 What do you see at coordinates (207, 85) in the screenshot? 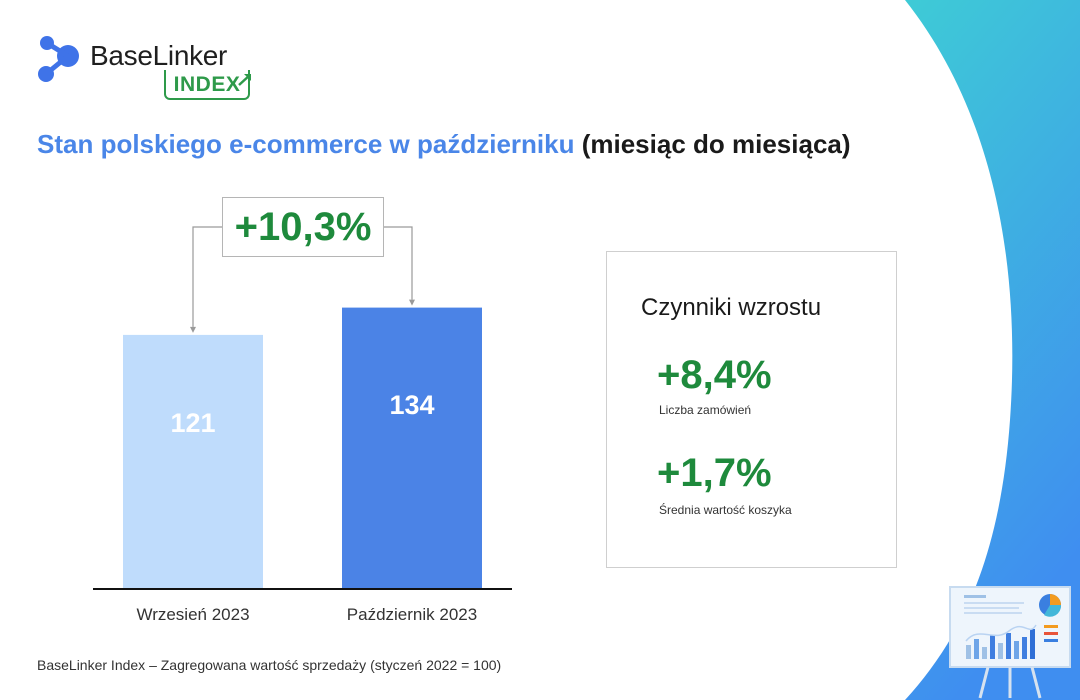
I see `logo-index-badge: INDEX` at bounding box center [207, 85].